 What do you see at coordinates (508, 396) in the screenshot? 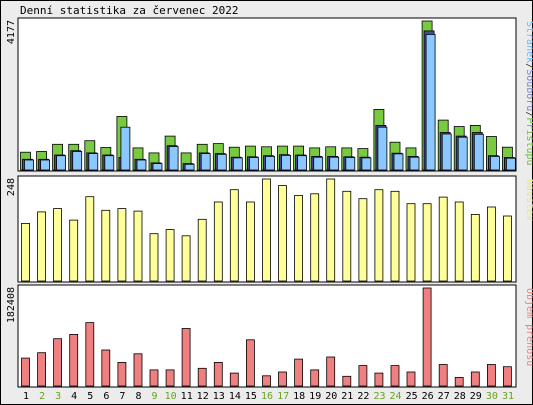
I see `x-tick-31: 31` at bounding box center [508, 396].